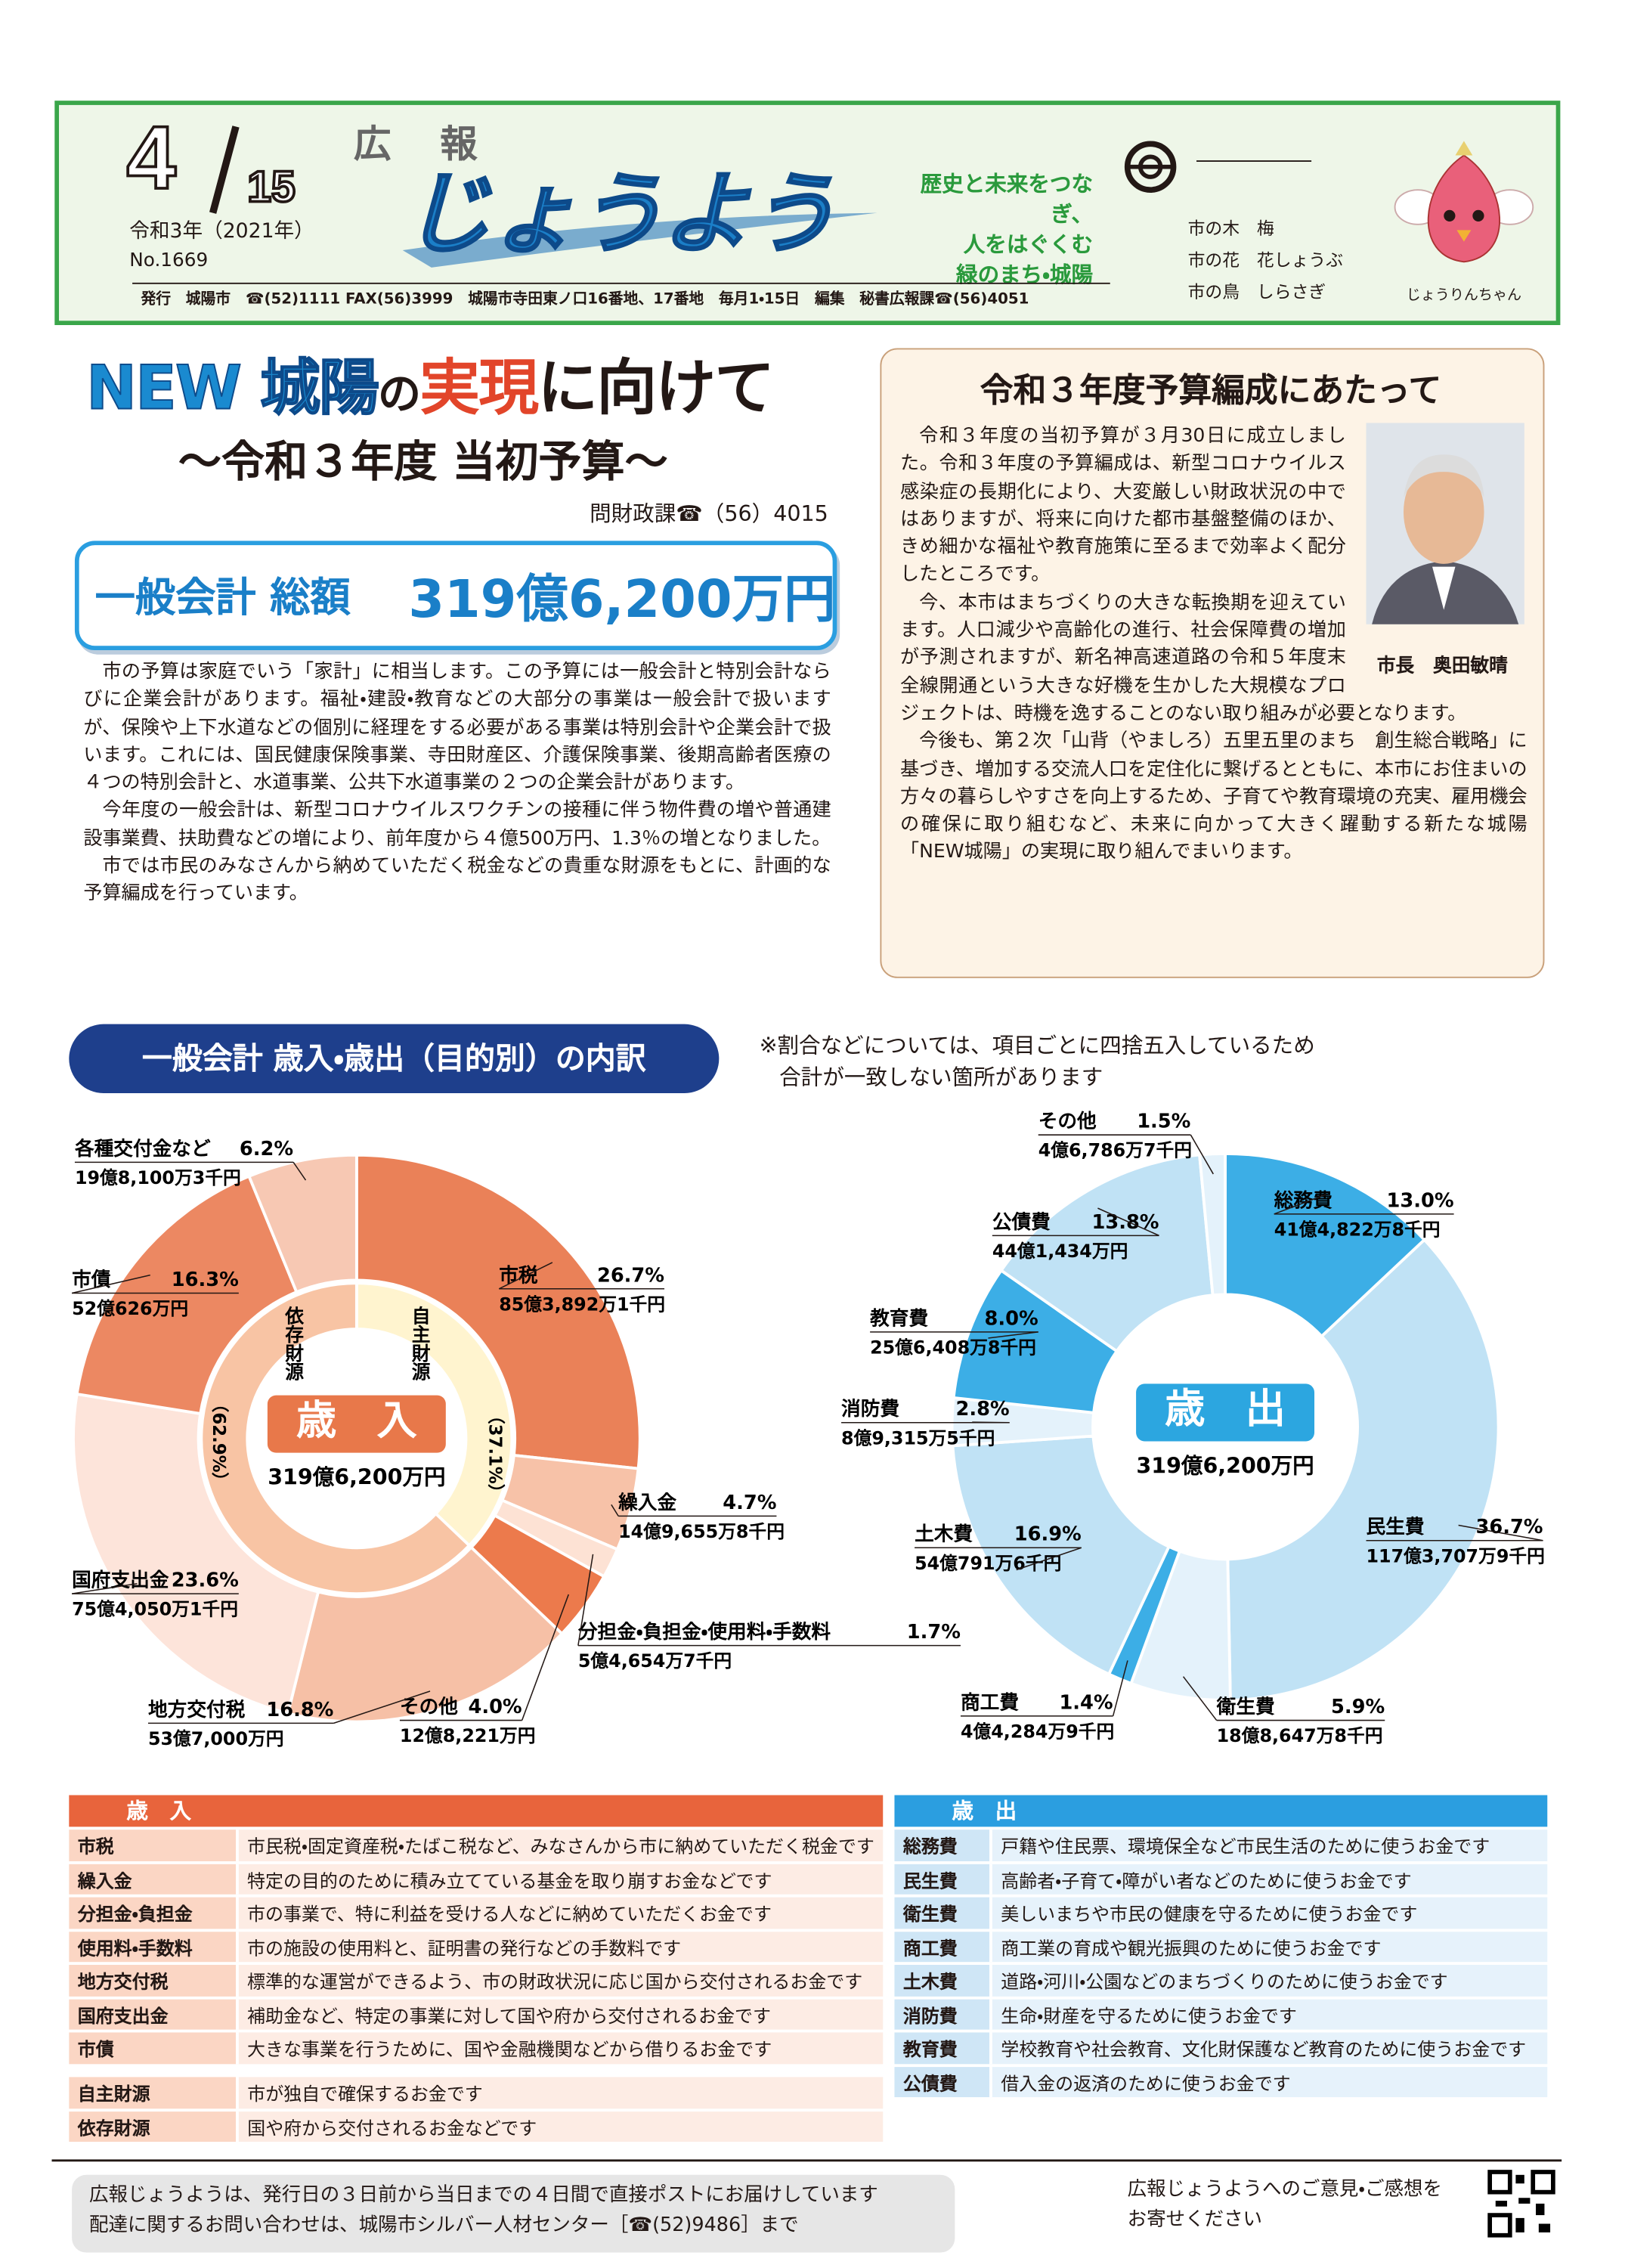  I want to click on glossary-row: 分担金・負担金 市の事業で、特に利益を受ける人などに納めていただくお金です, so click(476, 1913).